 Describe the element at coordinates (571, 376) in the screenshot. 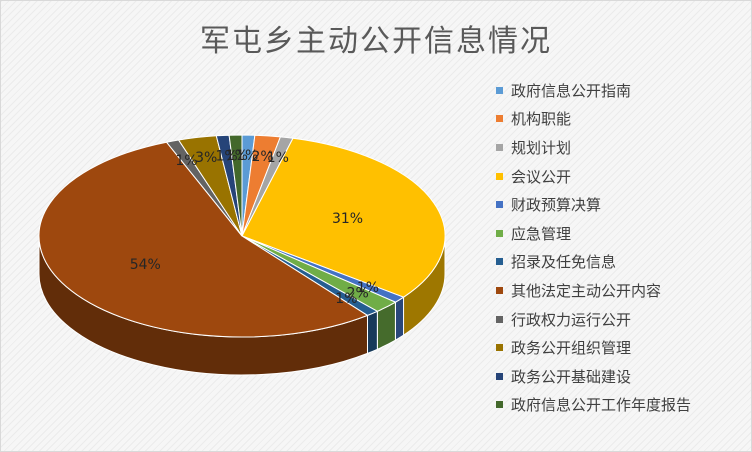

I see `legend-label: 政务公开基础建设` at that location.